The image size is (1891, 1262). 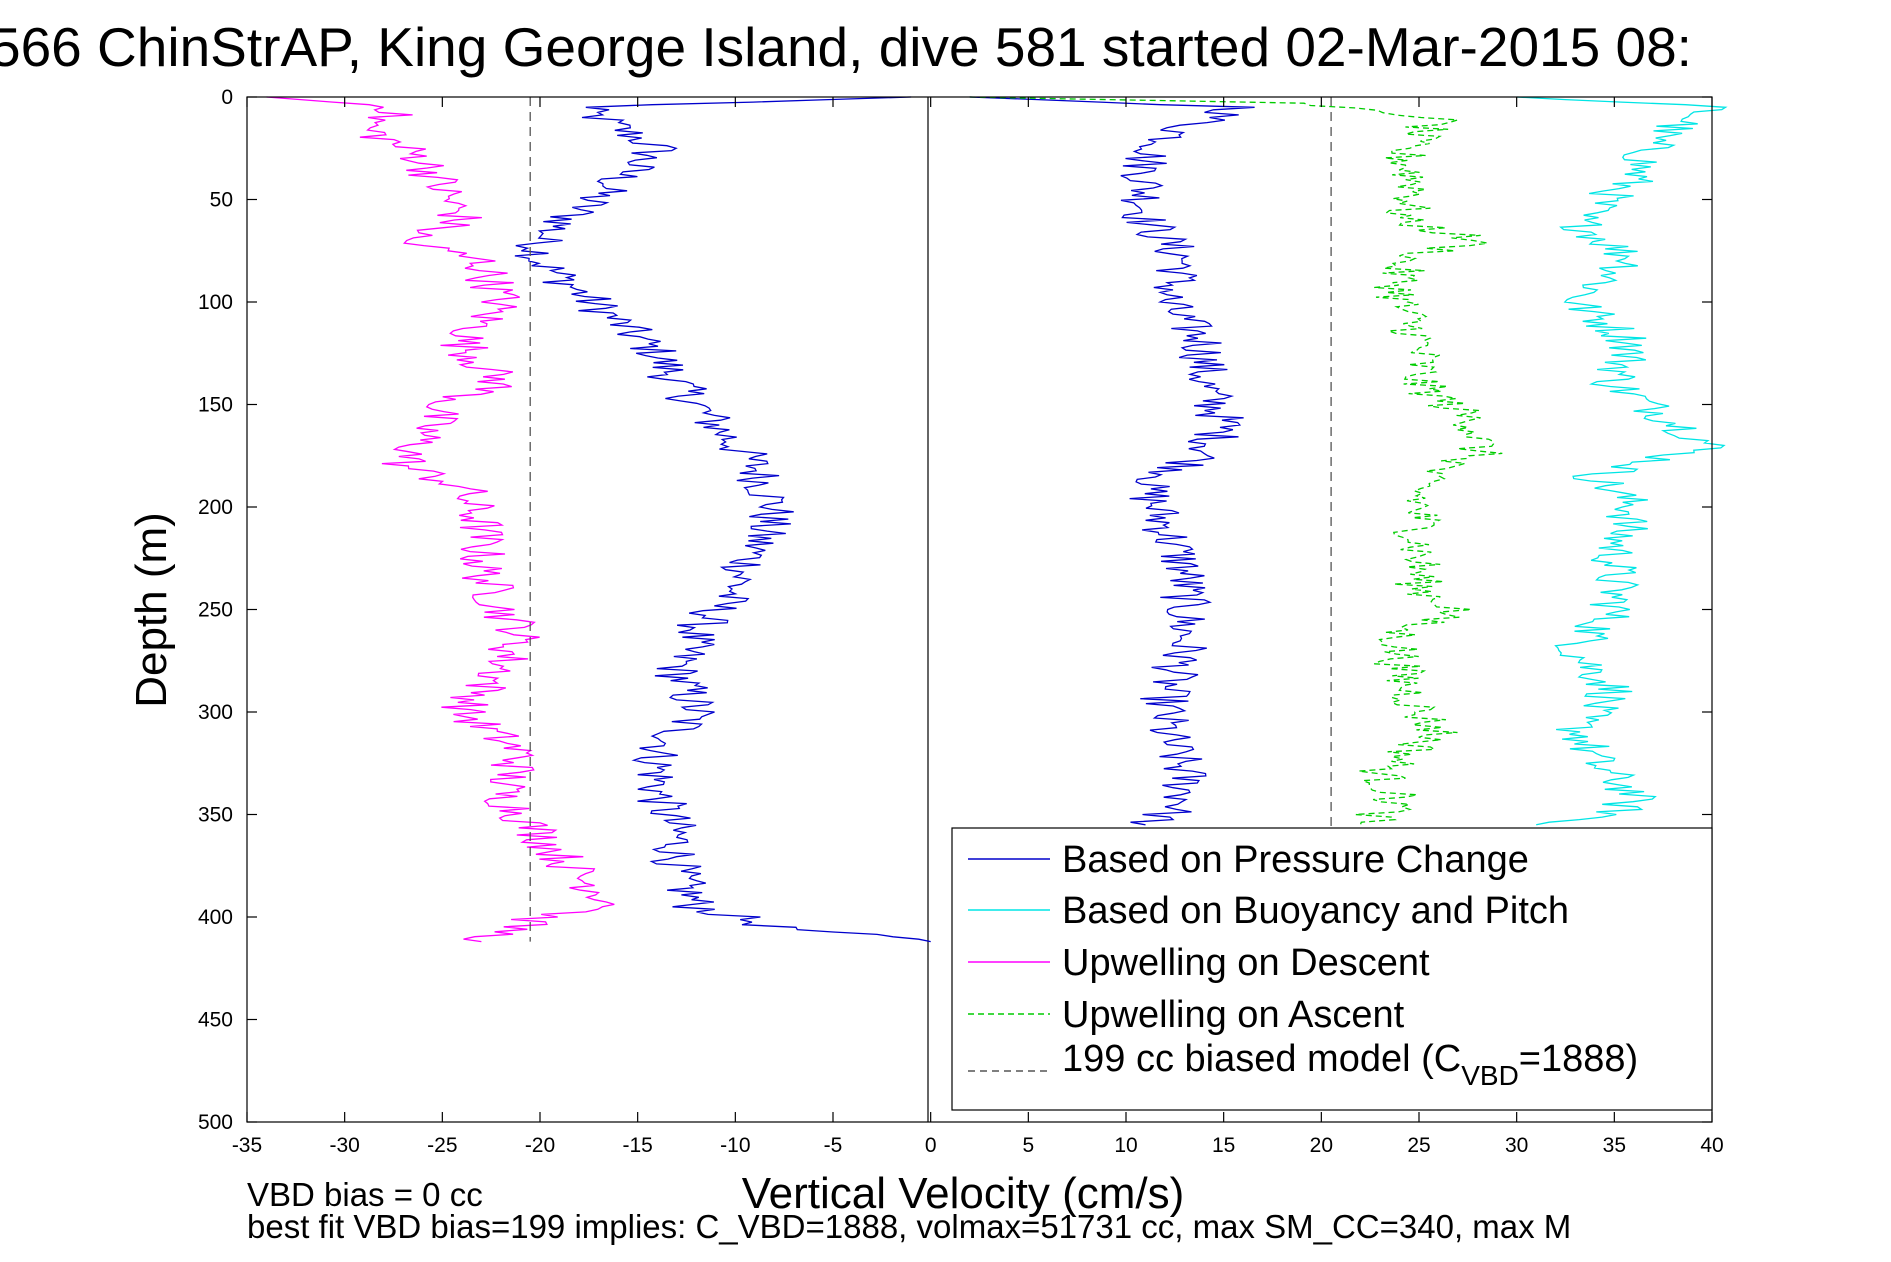 I want to click on legend-box, so click(x=1332, y=969).